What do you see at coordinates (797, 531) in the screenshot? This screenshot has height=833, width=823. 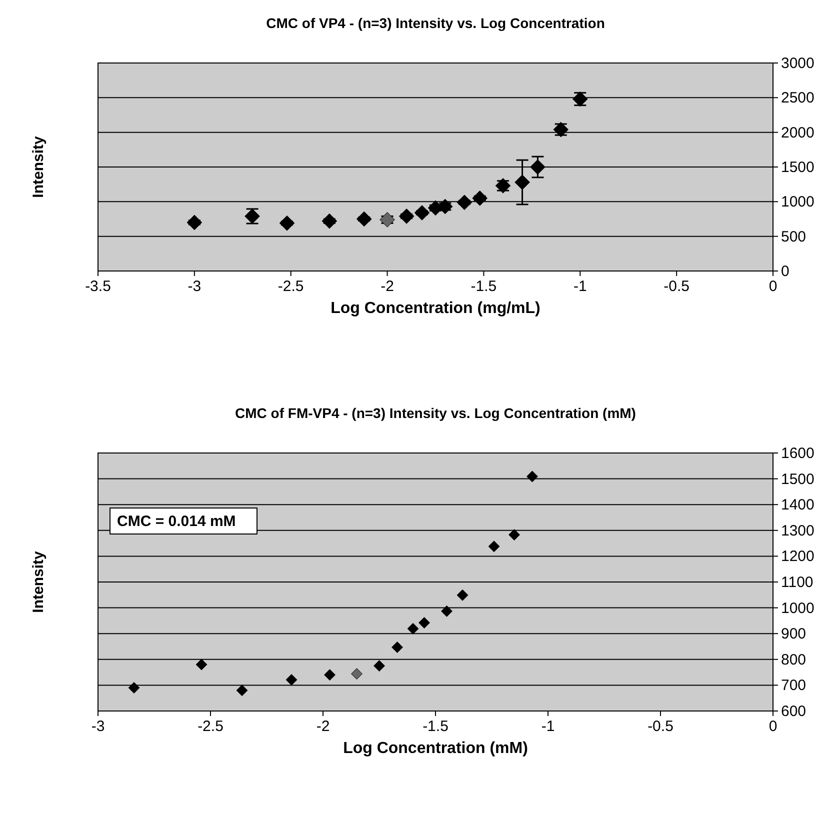 I see `y-tick-label: 1300` at bounding box center [797, 531].